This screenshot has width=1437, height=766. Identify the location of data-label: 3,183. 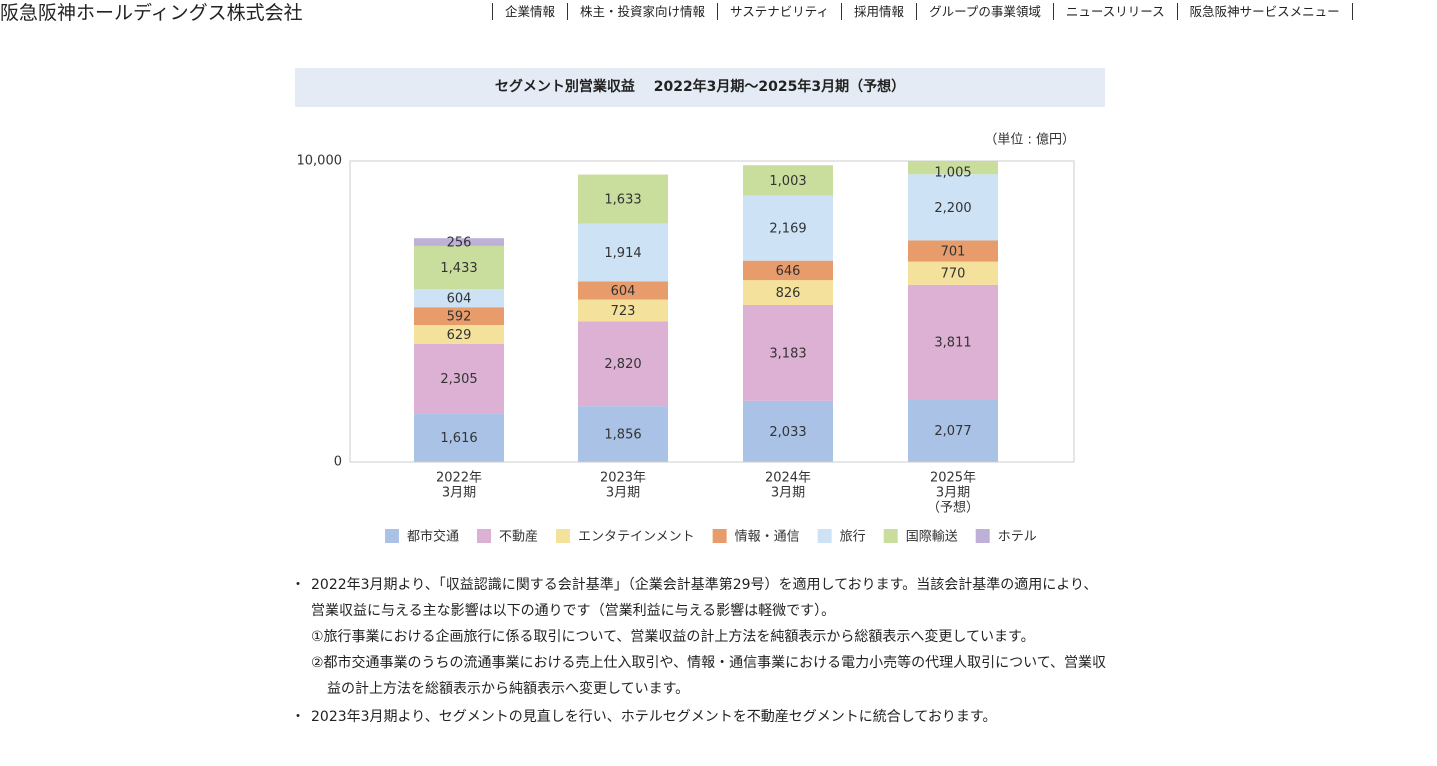
(787, 353).